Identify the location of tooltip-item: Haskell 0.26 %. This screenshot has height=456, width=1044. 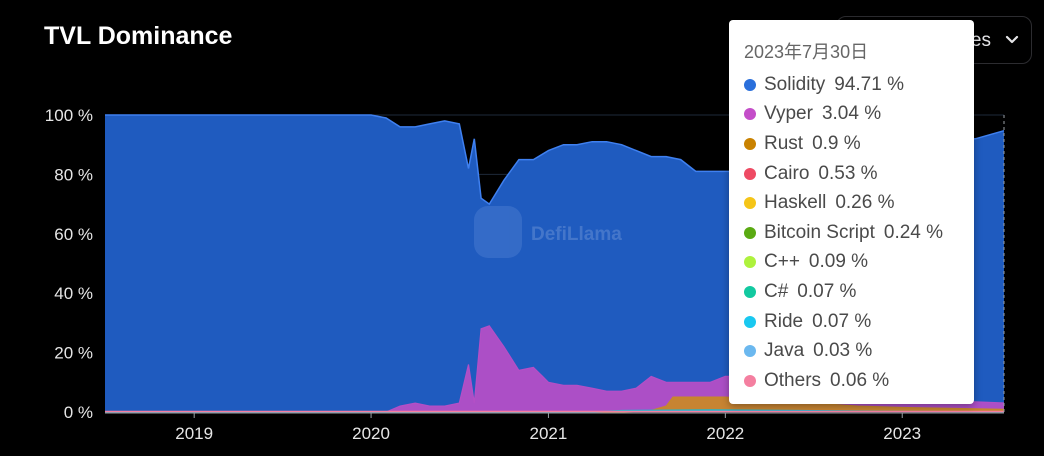
(859, 203).